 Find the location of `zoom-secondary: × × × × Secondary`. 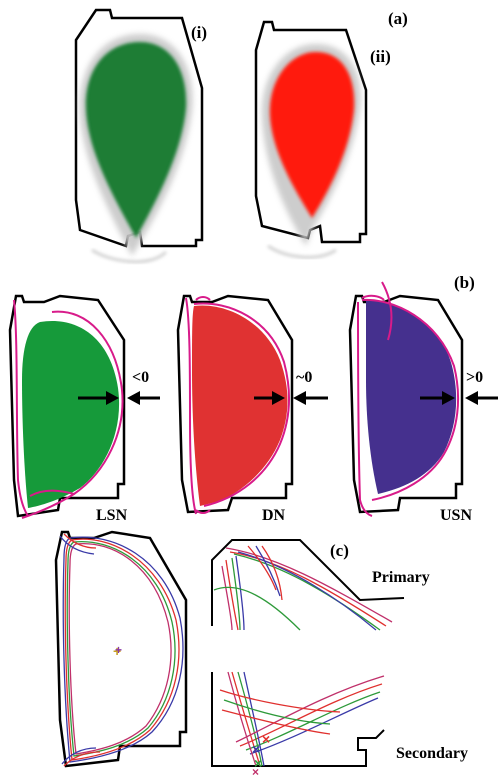

zoom-secondary: × × × × Secondary is located at coordinates (339, 724).